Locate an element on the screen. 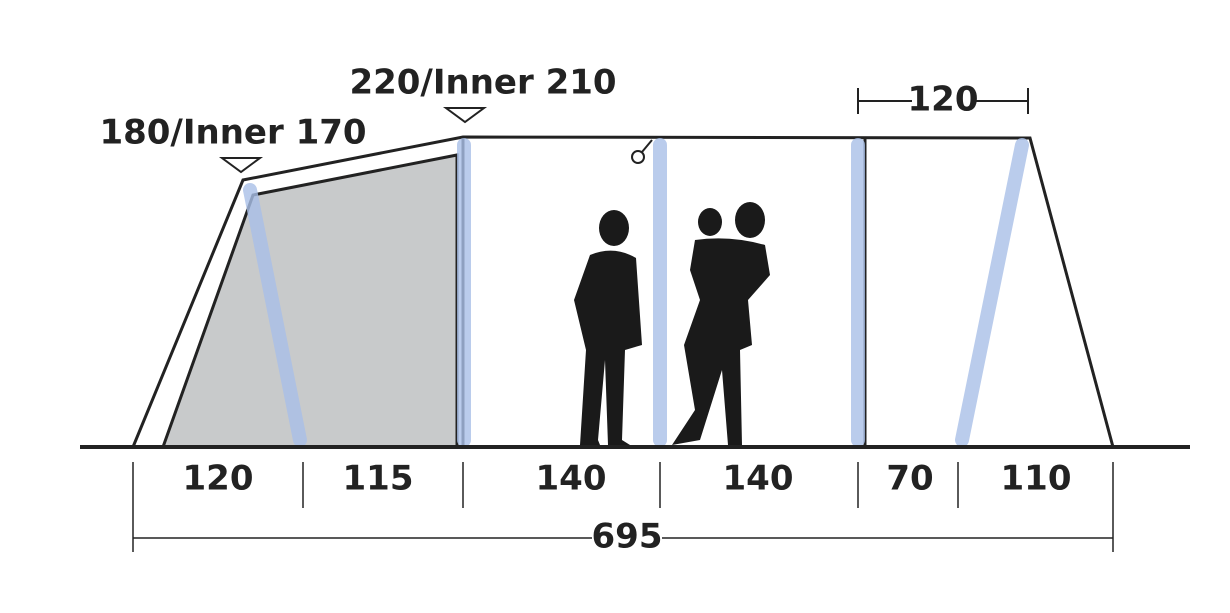  top-dimension is located at coordinates (943, 101).